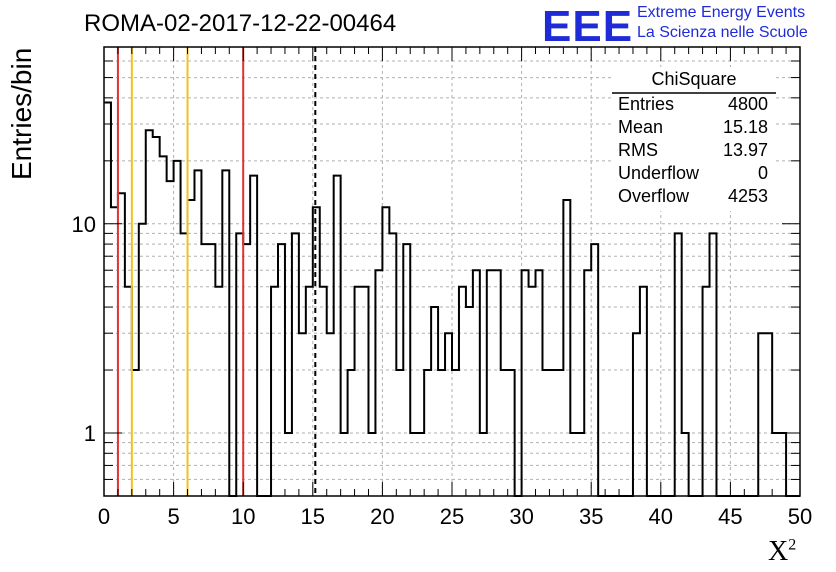 The height and width of the screenshot is (572, 836). Describe the element at coordinates (313, 516) in the screenshot. I see `x-tick-label: 15` at that location.